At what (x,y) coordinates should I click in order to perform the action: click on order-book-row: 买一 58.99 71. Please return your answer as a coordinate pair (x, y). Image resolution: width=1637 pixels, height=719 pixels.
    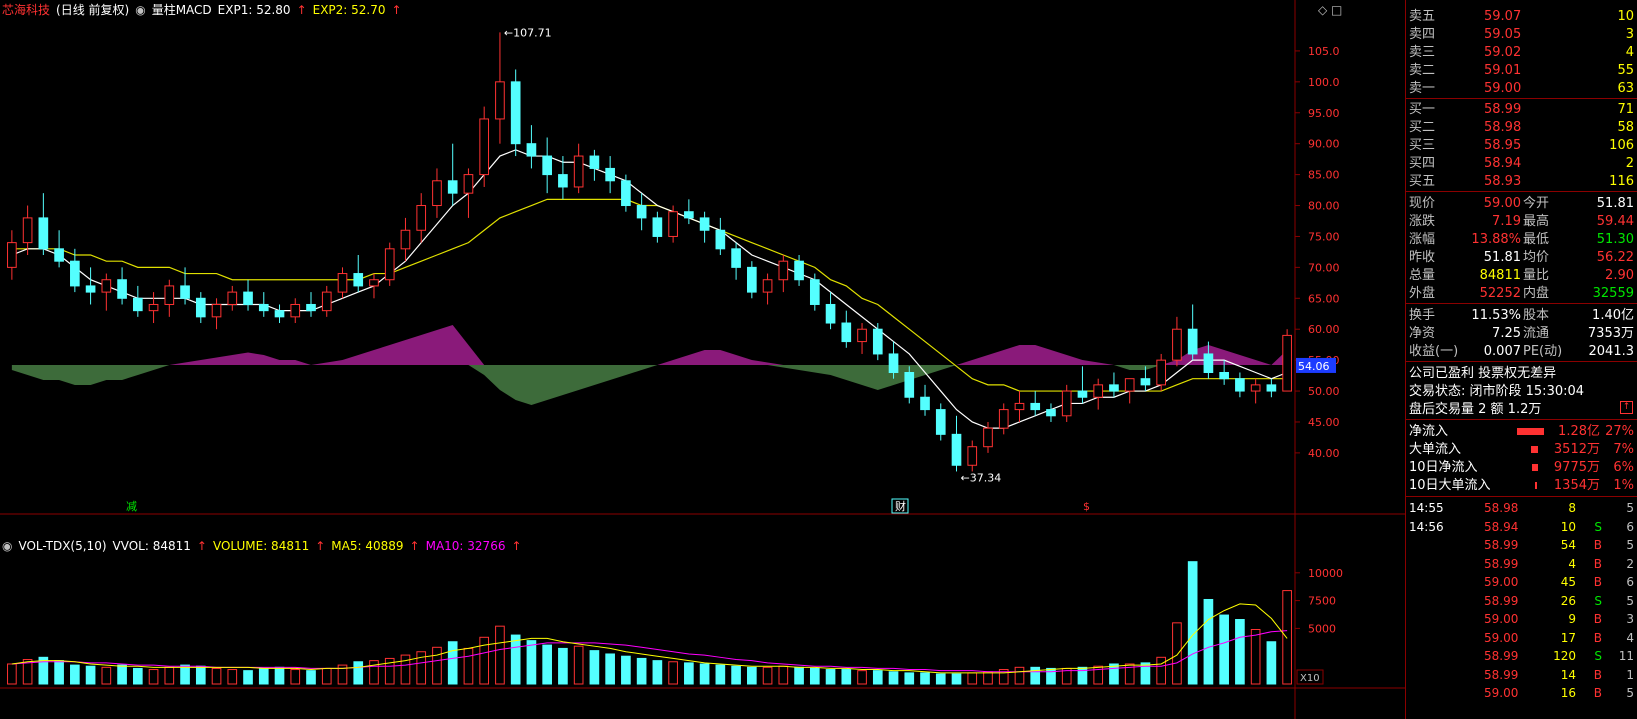
    Looking at the image, I should click on (1521, 109).